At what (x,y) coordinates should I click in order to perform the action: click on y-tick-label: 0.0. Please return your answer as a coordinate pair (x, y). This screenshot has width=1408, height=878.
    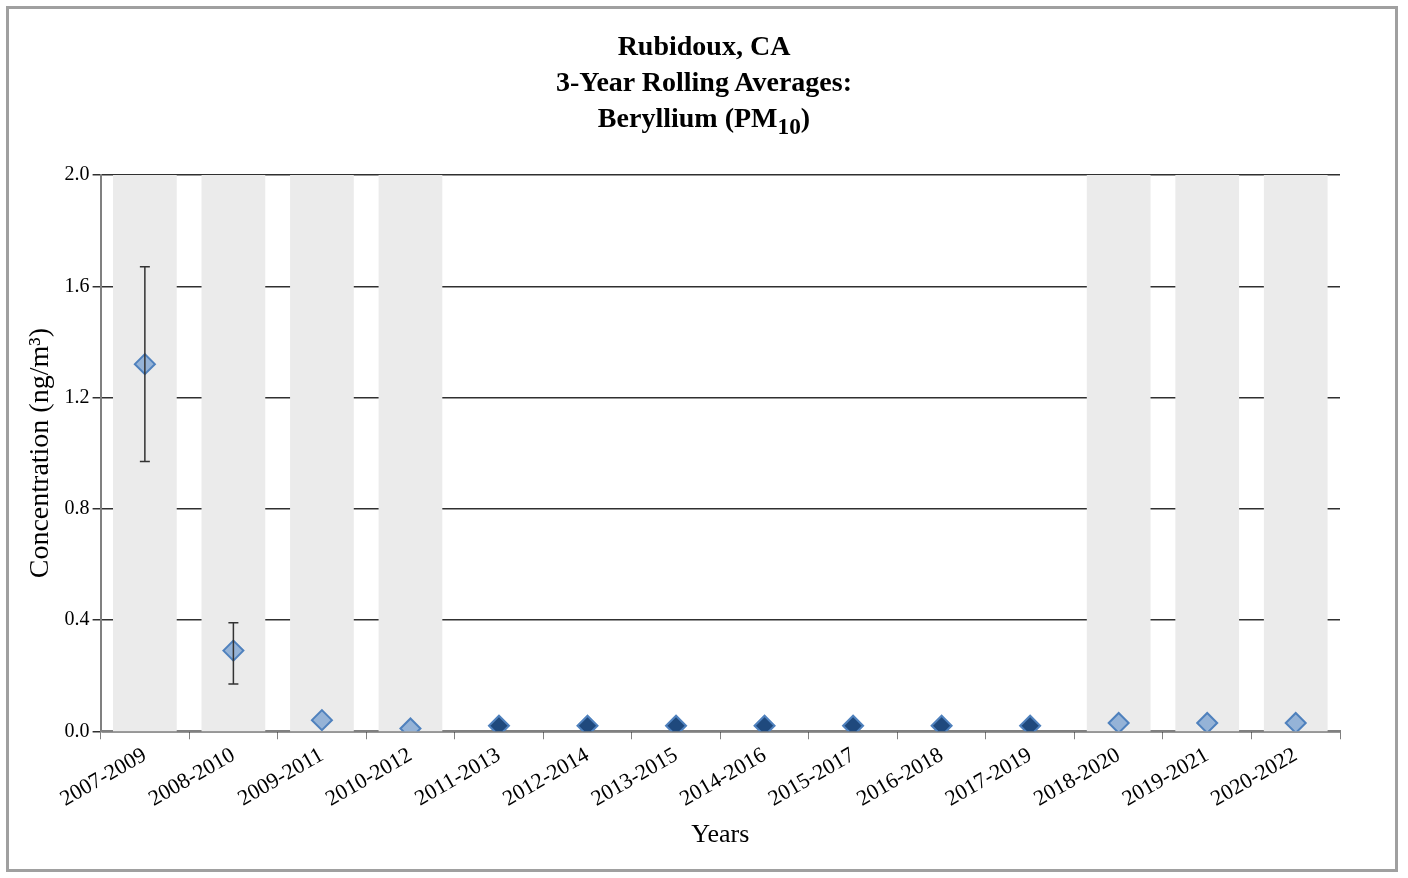
    Looking at the image, I should click on (77, 729).